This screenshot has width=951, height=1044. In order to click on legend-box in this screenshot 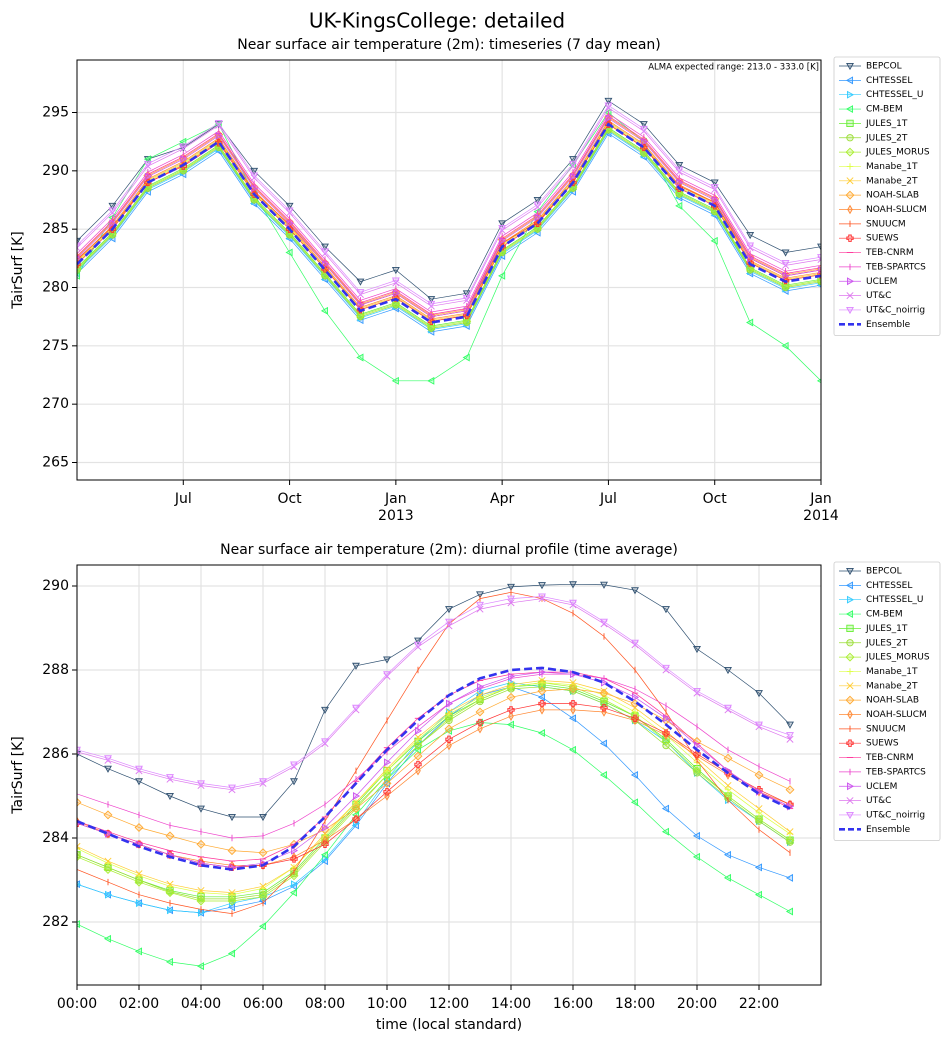, I will do `click(887, 196)`.